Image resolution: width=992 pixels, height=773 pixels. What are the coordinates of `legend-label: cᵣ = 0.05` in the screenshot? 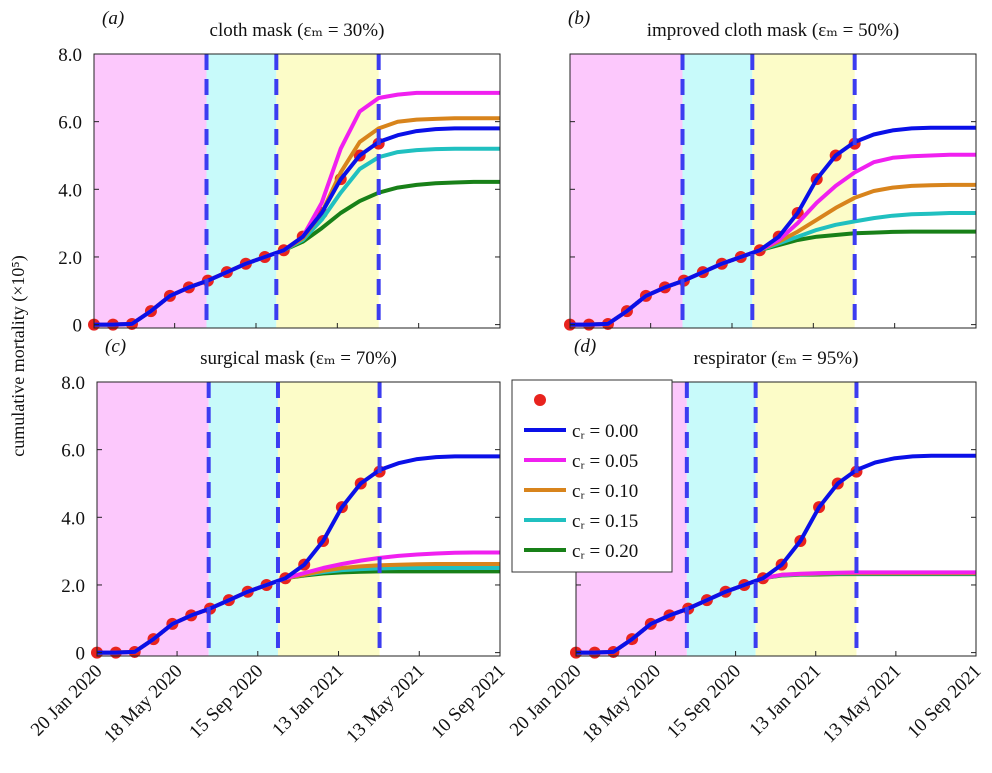 It's located at (605, 461).